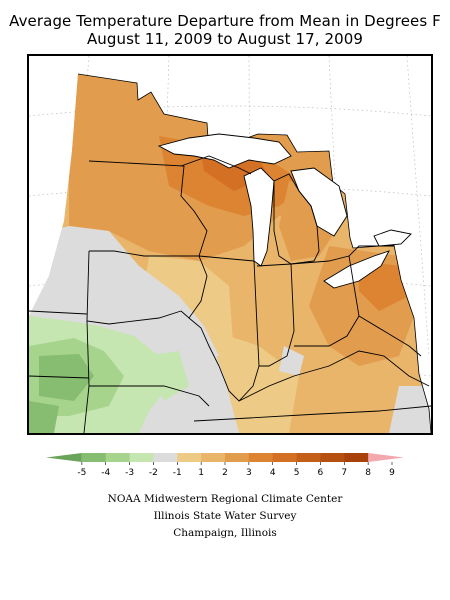 This screenshot has width=450, height=600. I want to click on legend-tick-label: -3, so click(129, 473).